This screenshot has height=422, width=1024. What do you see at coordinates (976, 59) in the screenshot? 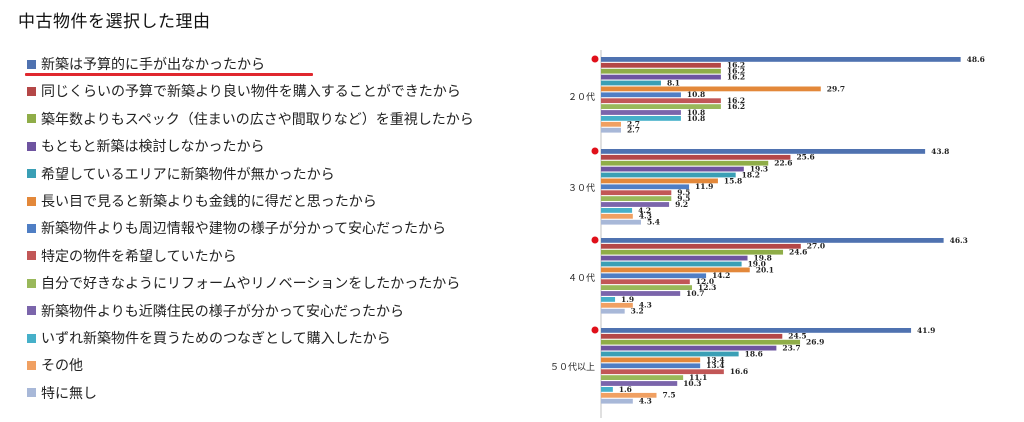
I see `data-label: 48.6` at bounding box center [976, 59].